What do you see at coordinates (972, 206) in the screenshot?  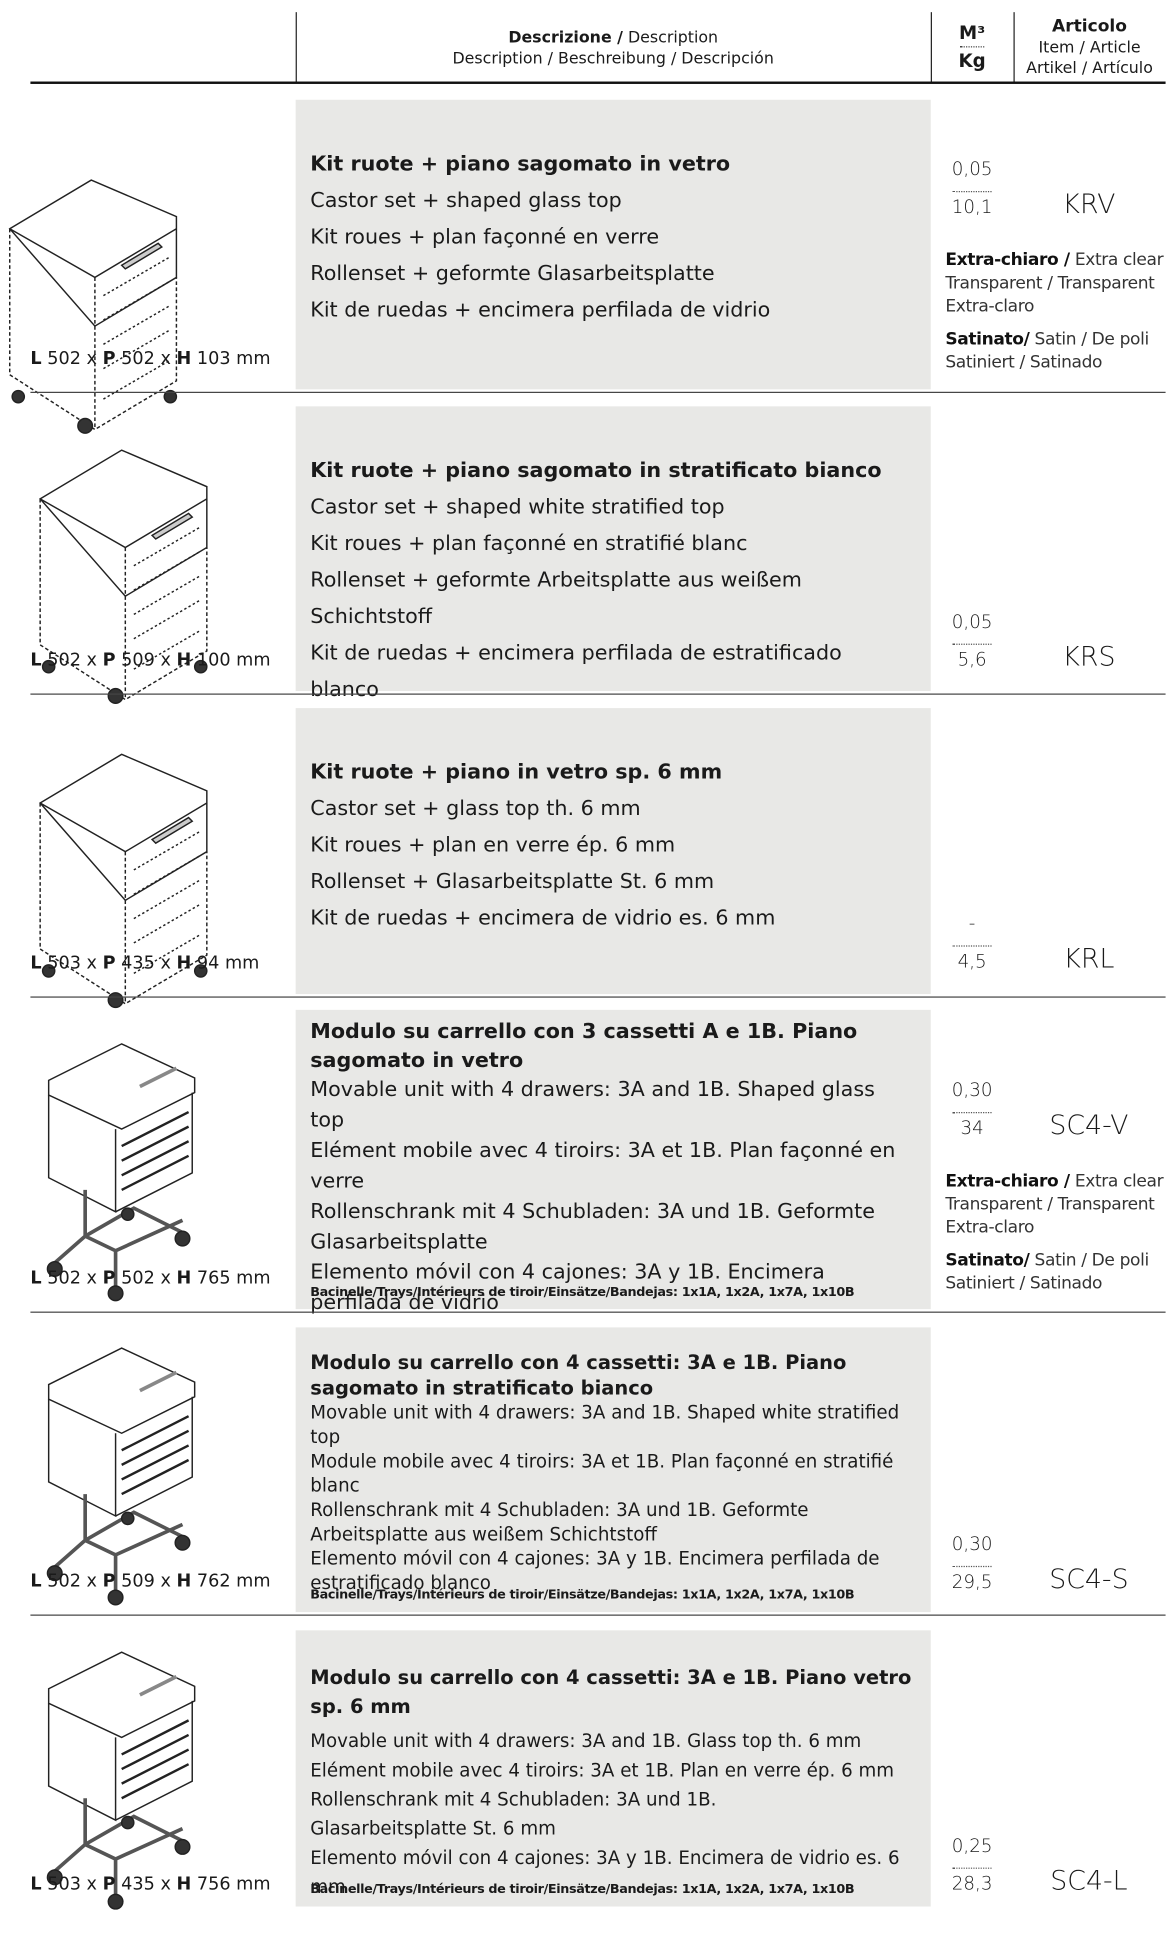 I see `weight: 10,1` at bounding box center [972, 206].